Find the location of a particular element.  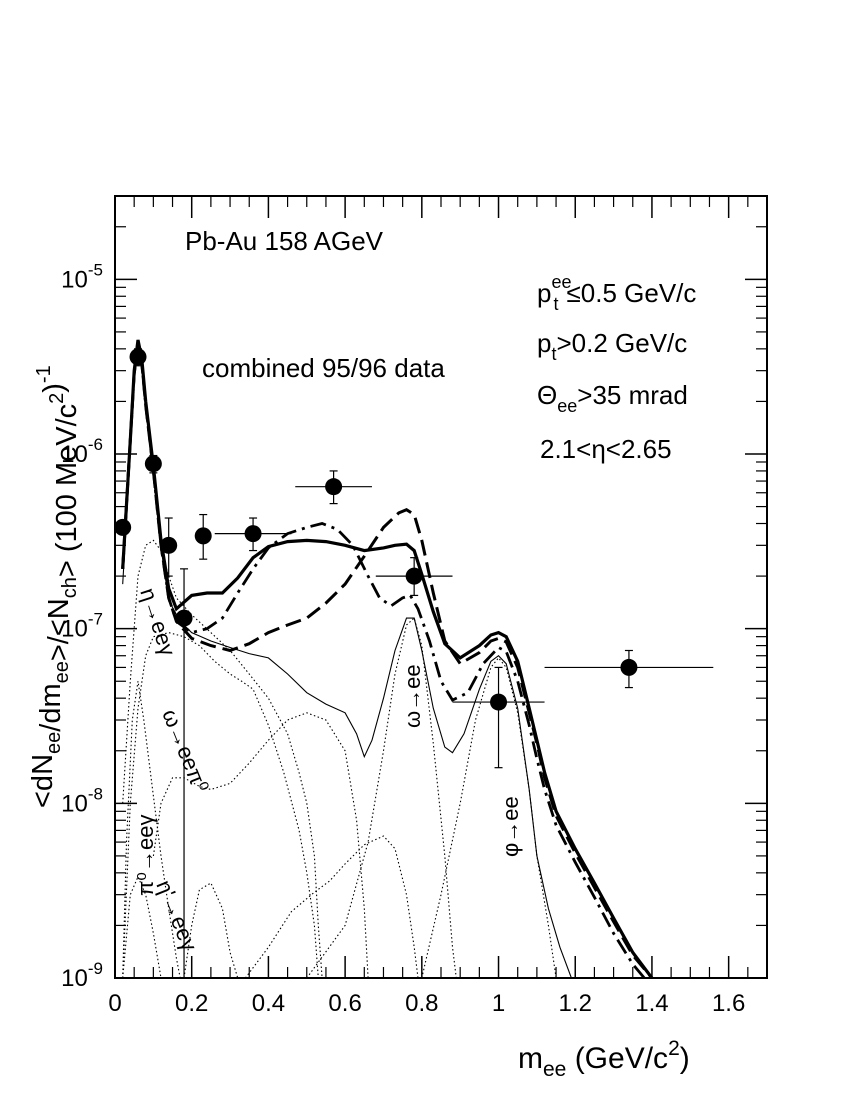

x-tick-label: 0.4 is located at coordinates (268, 1003).